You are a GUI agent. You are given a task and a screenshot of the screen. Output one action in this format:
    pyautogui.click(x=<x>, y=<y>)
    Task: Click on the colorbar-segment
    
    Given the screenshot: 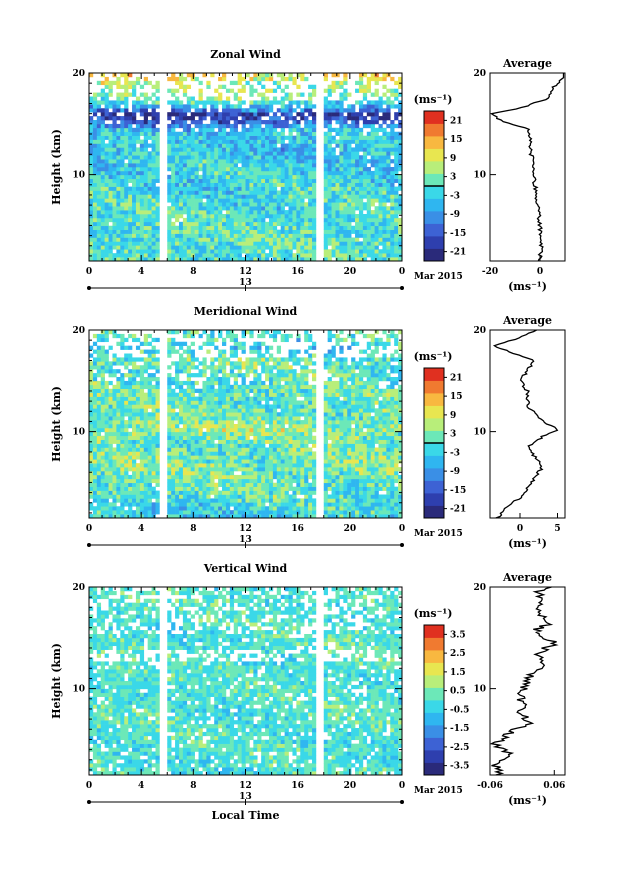 What is the action you would take?
    pyautogui.click(x=434, y=192)
    